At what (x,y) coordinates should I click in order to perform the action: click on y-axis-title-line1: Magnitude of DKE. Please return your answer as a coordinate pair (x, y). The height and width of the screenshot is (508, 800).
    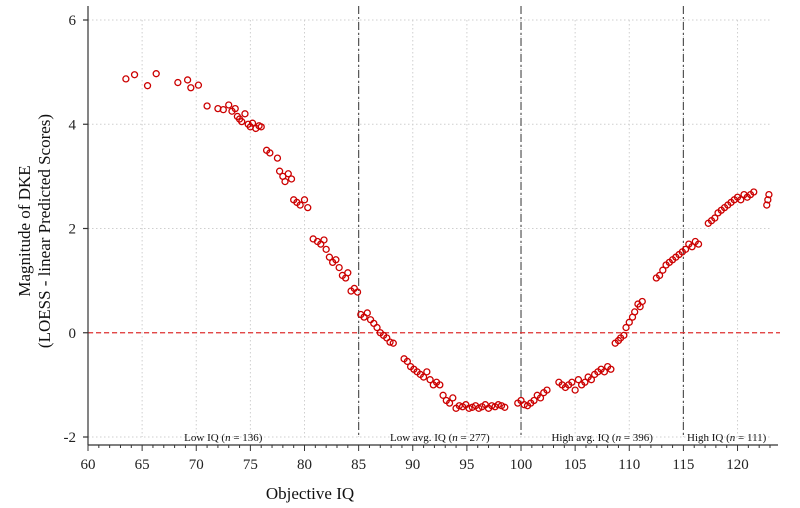
    Looking at the image, I should click on (24, 230).